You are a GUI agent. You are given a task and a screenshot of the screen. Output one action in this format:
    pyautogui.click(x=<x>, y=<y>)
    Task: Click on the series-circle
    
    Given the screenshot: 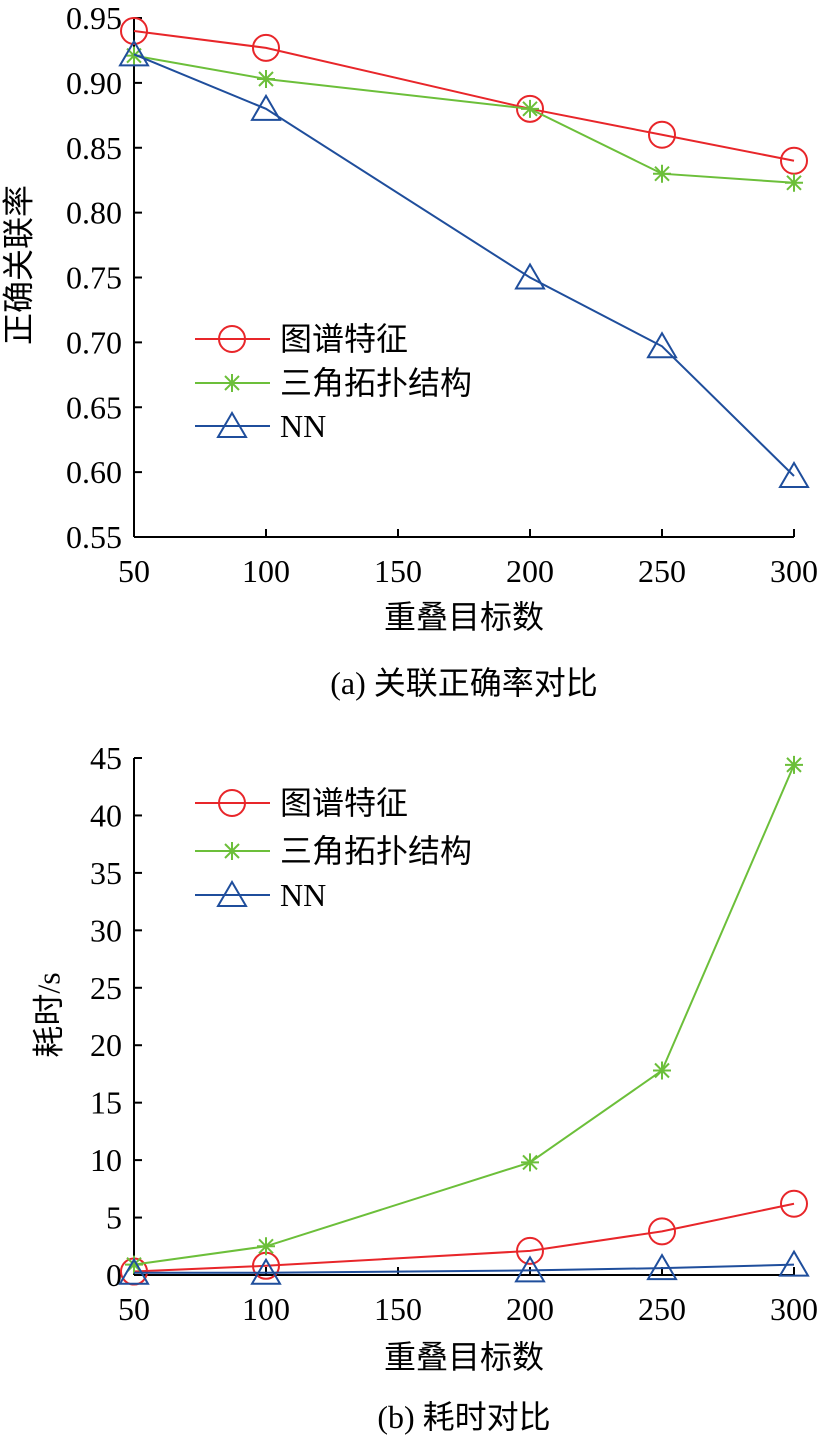 What is the action you would take?
    pyautogui.click(x=464, y=95)
    